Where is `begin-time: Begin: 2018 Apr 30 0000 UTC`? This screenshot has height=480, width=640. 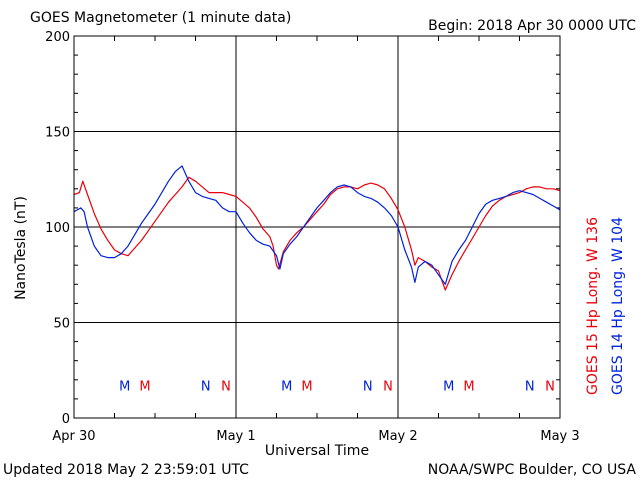 begin-time: Begin: 2018 Apr 30 0000 UTC is located at coordinates (532, 26).